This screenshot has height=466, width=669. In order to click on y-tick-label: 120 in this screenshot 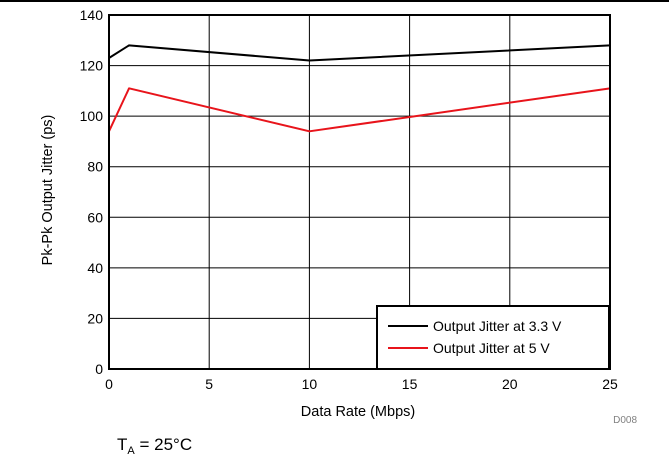, I will do `click(92, 66)`.